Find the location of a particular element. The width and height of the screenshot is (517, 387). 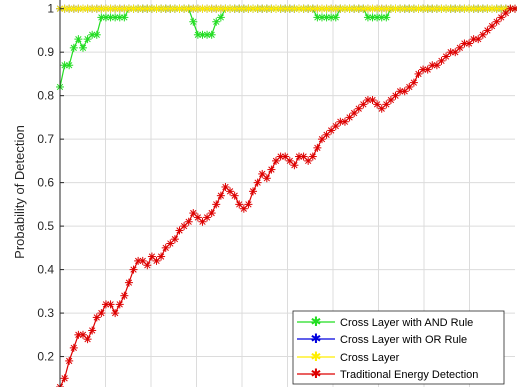

legend-asterisk-or-rule: ✱ is located at coordinates (316, 339).